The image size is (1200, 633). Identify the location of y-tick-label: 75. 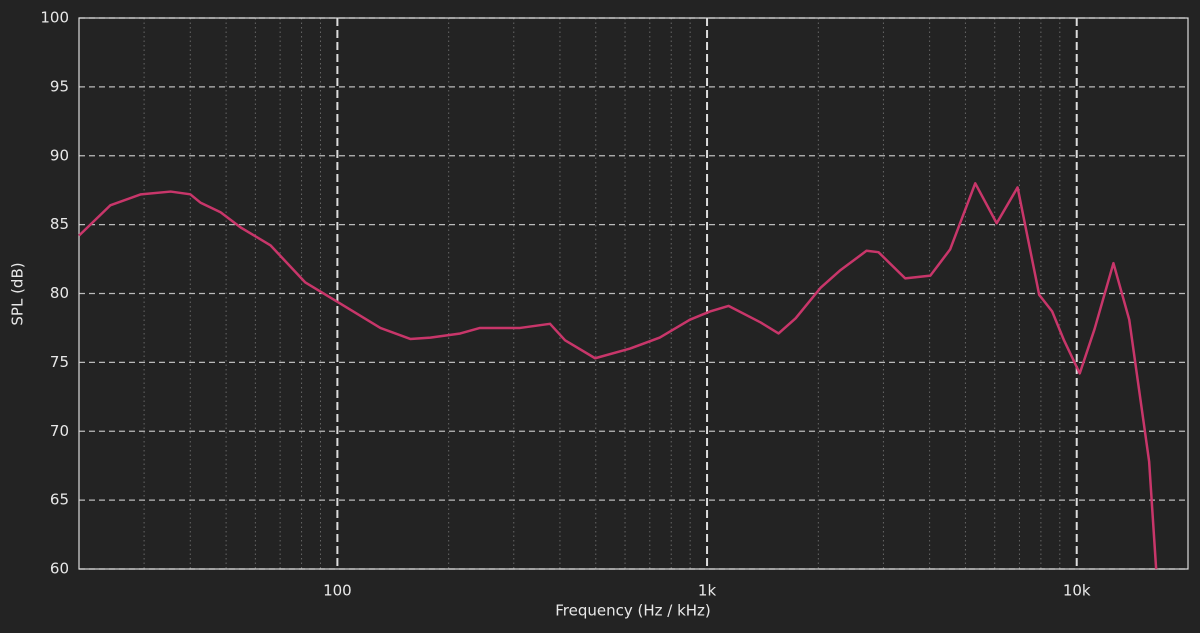
(59, 362).